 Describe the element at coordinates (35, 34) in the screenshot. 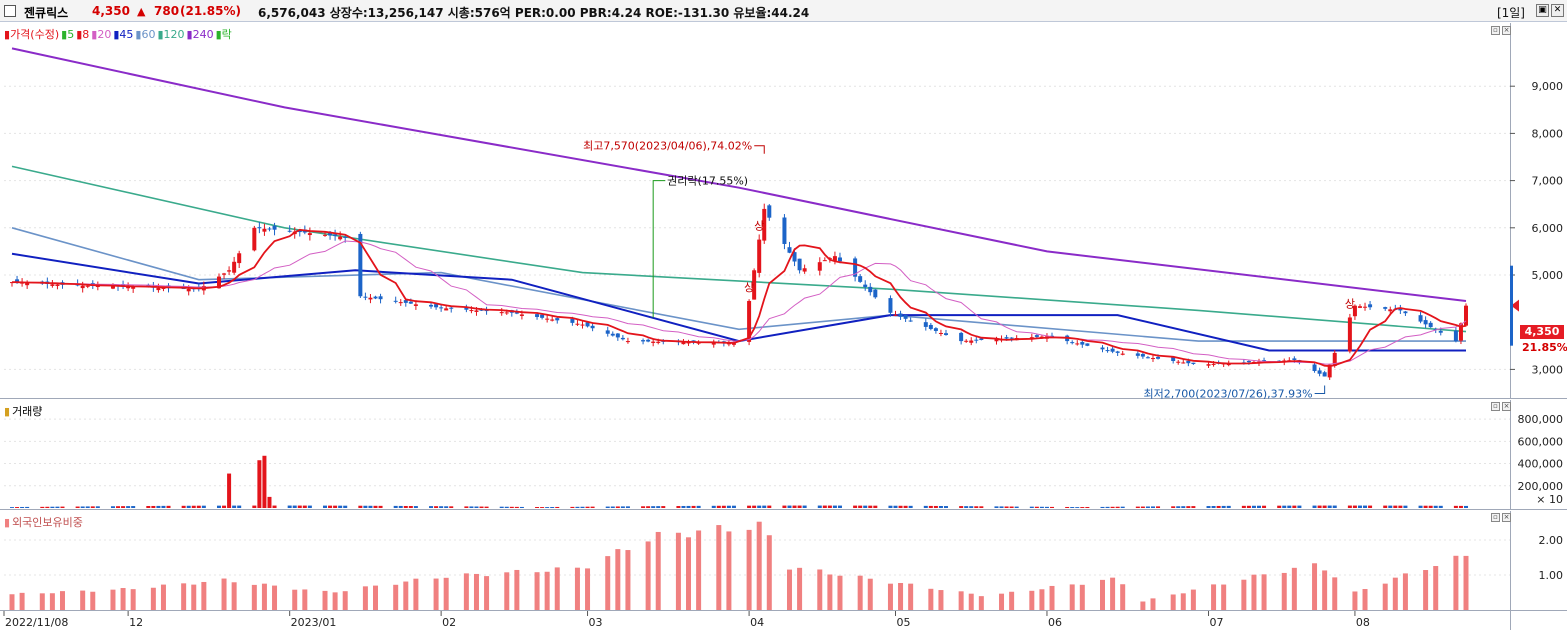

I see `legend-item-0: 가격(수정)` at that location.